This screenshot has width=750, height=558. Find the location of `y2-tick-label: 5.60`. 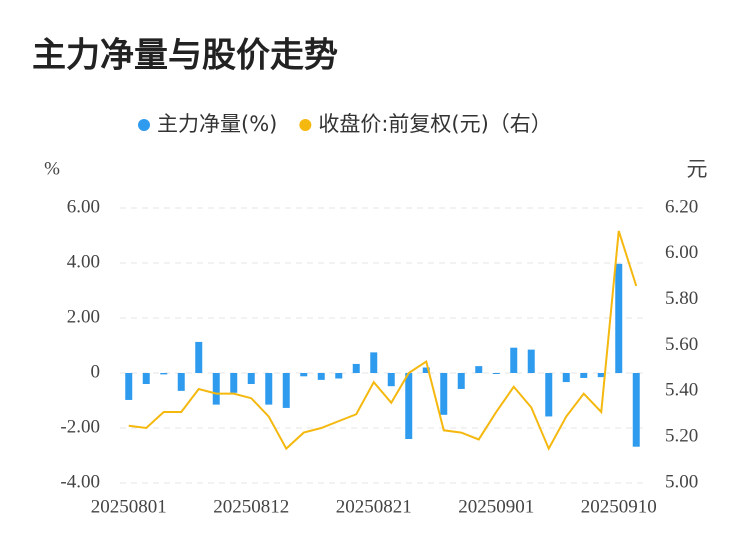

y2-tick-label: 5.60 is located at coordinates (681, 344).